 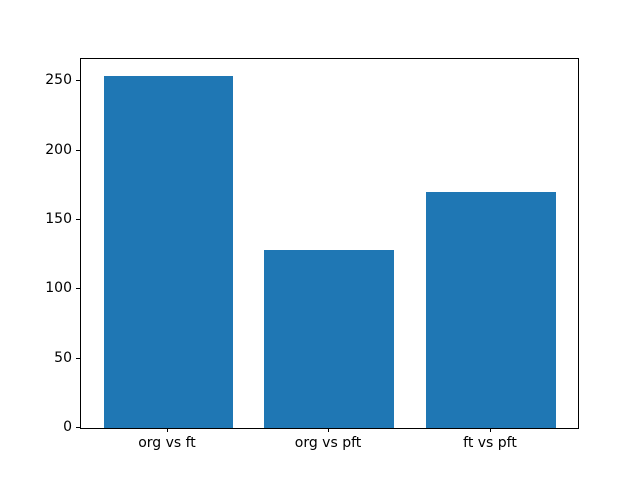 I want to click on x-axis-category-label: org vs ft, so click(x=167, y=443).